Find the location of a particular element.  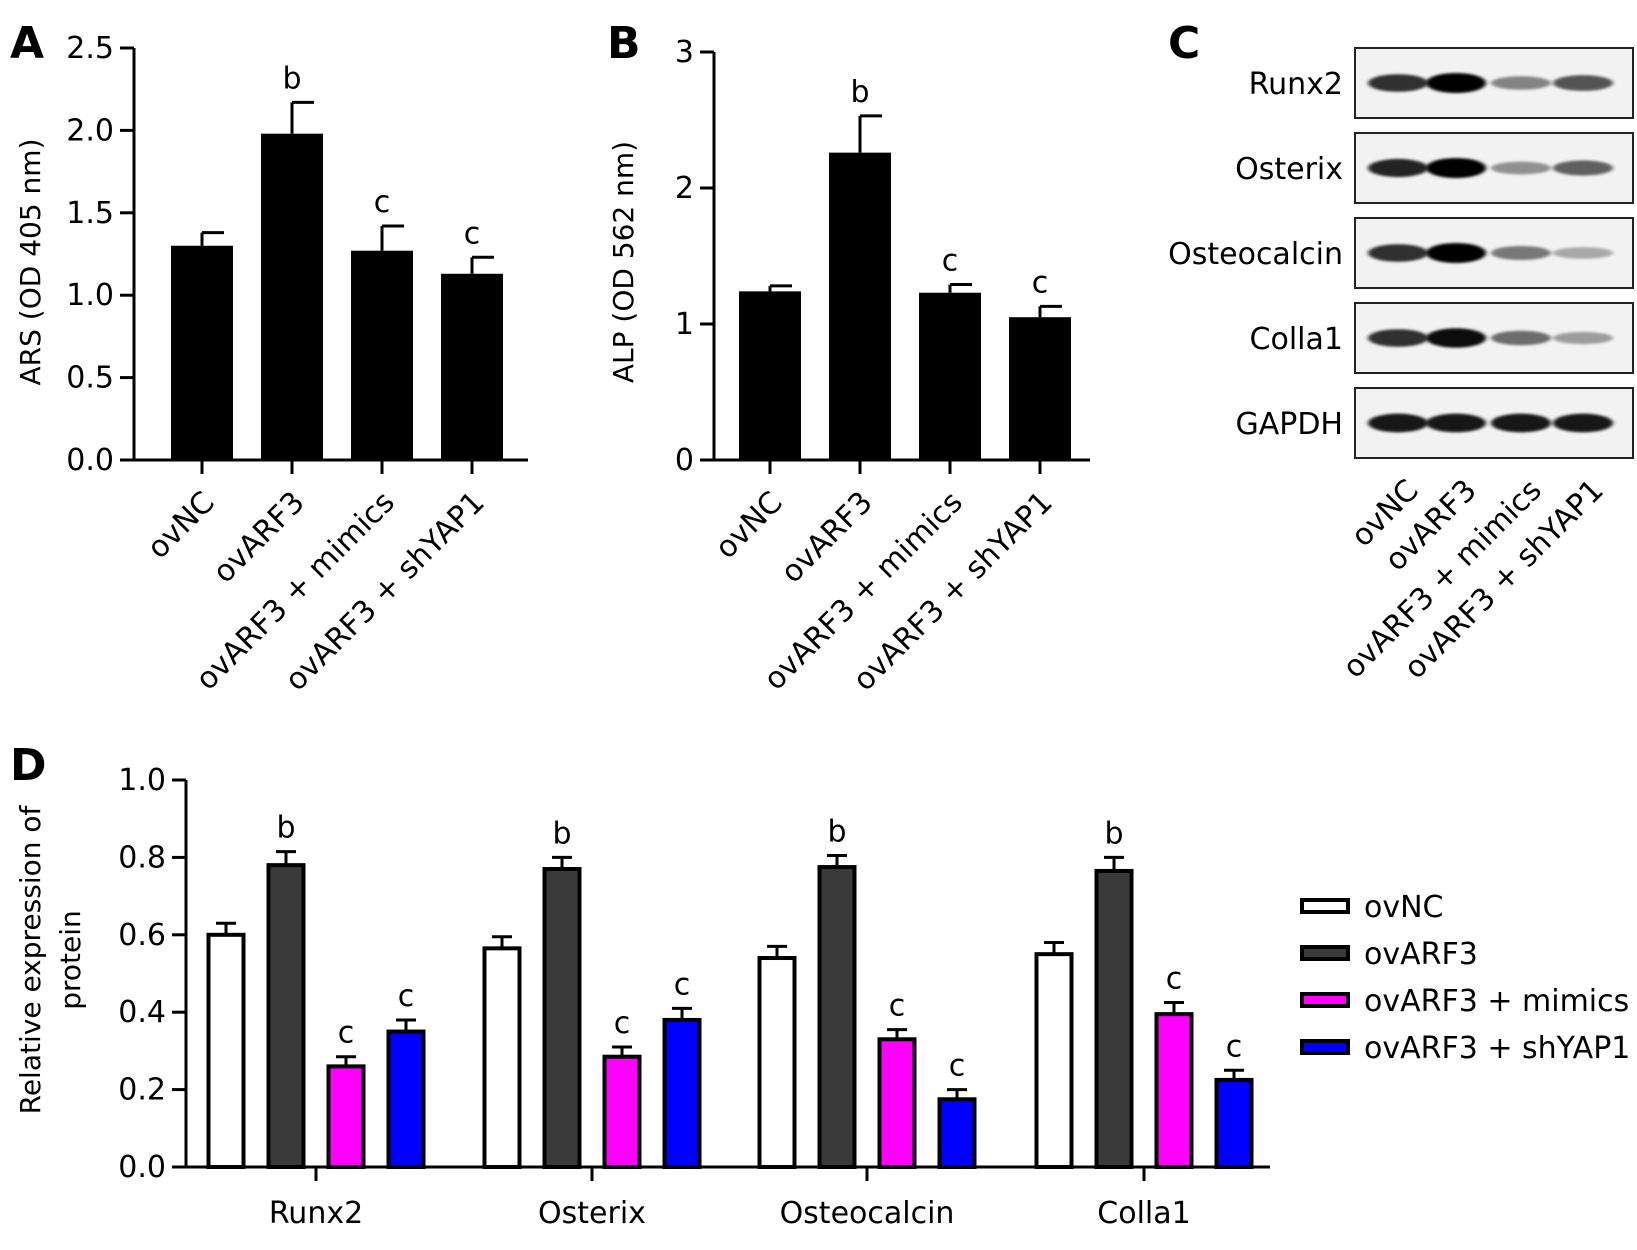

panel-b-y-tick-label: 0 is located at coordinates (684, 460).